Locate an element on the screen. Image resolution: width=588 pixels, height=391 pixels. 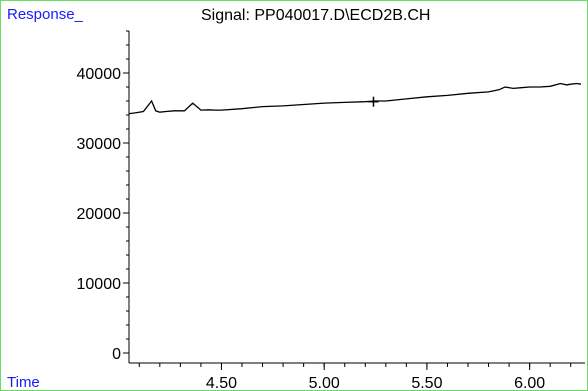
y-axis-label: Response_ is located at coordinates (45, 14).